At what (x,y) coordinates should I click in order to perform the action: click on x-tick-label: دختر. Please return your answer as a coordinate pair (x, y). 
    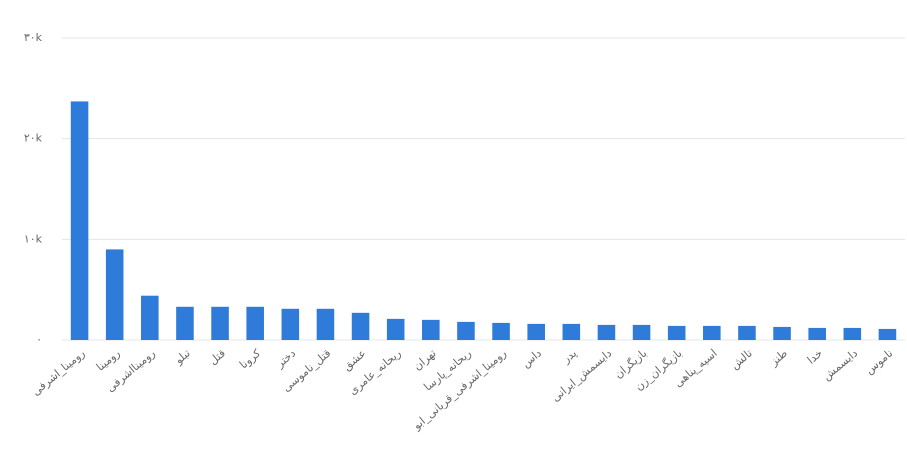
    Looking at the image, I should click on (285, 359).